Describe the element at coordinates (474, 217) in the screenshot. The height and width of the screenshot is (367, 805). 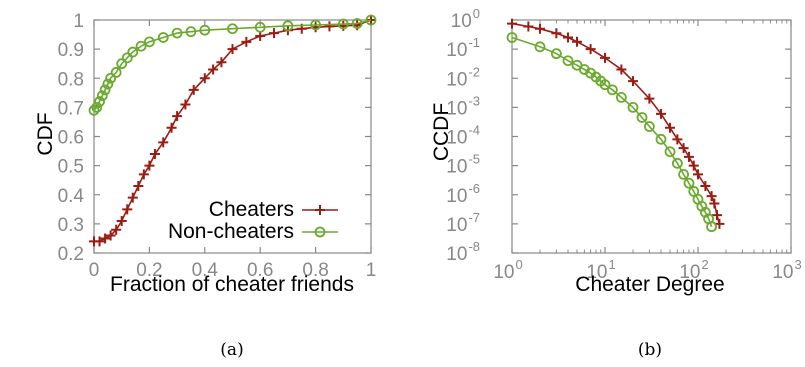
I see `y-tick-exponent: -7` at that location.